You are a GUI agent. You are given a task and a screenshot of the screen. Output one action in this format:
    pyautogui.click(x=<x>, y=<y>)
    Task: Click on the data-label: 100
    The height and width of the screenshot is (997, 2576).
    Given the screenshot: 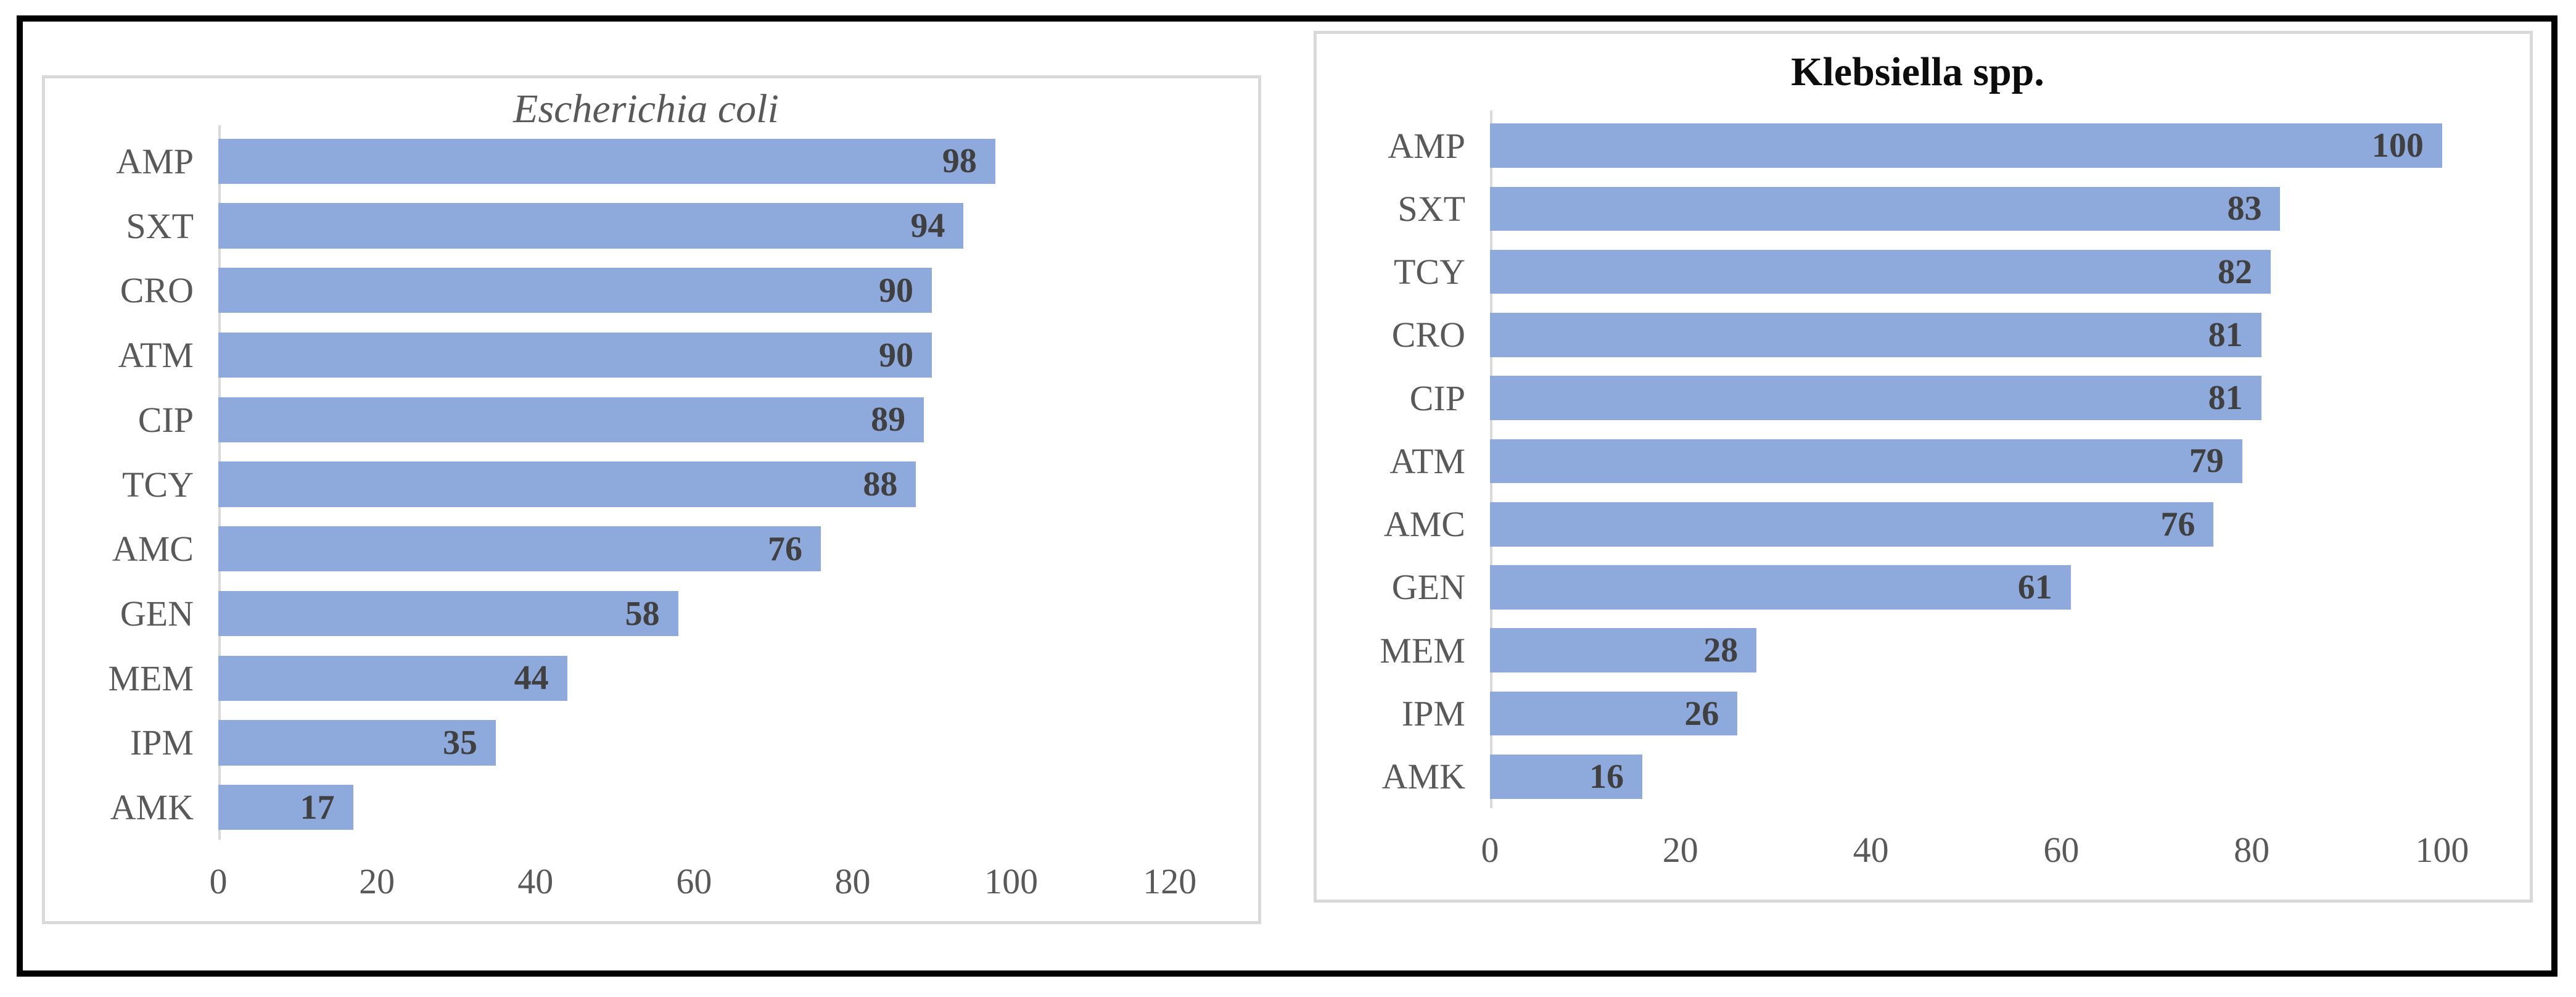 What is the action you would take?
    pyautogui.click(x=2397, y=145)
    